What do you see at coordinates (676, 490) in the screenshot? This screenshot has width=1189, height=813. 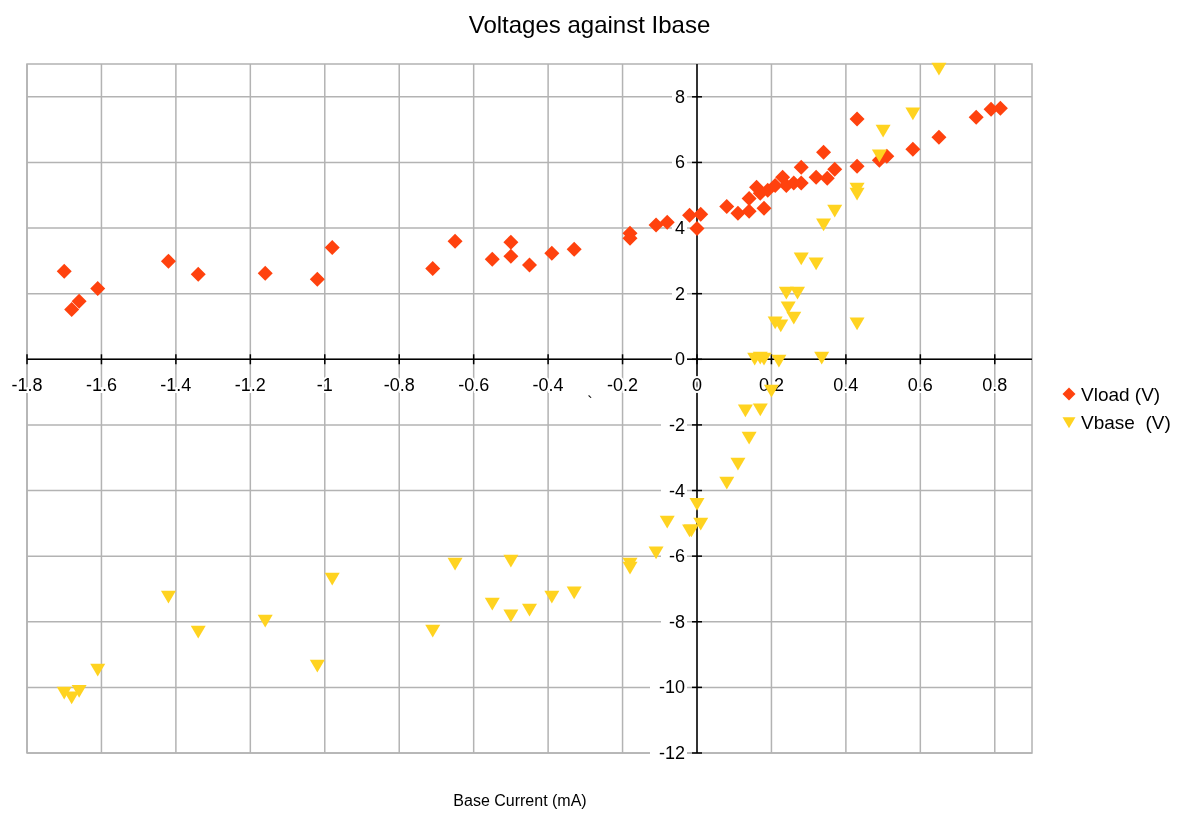 I see `y-tick-label: -4` at bounding box center [676, 490].